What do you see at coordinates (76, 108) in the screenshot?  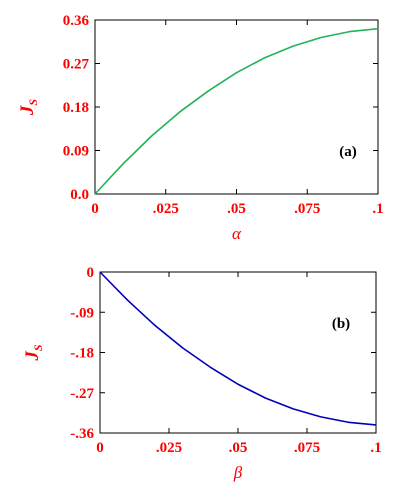 I see `y-tick-label: 0.18` at bounding box center [76, 108].